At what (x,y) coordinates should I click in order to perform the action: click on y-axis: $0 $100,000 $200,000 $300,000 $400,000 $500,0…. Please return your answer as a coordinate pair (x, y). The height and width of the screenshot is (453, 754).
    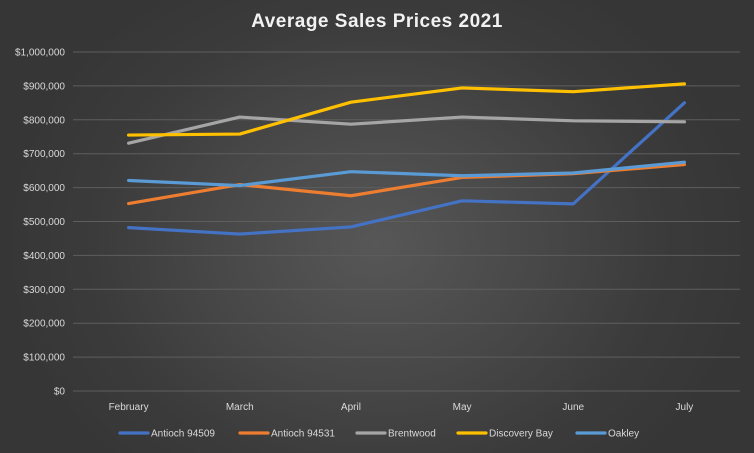
    Looking at the image, I should click on (40, 223).